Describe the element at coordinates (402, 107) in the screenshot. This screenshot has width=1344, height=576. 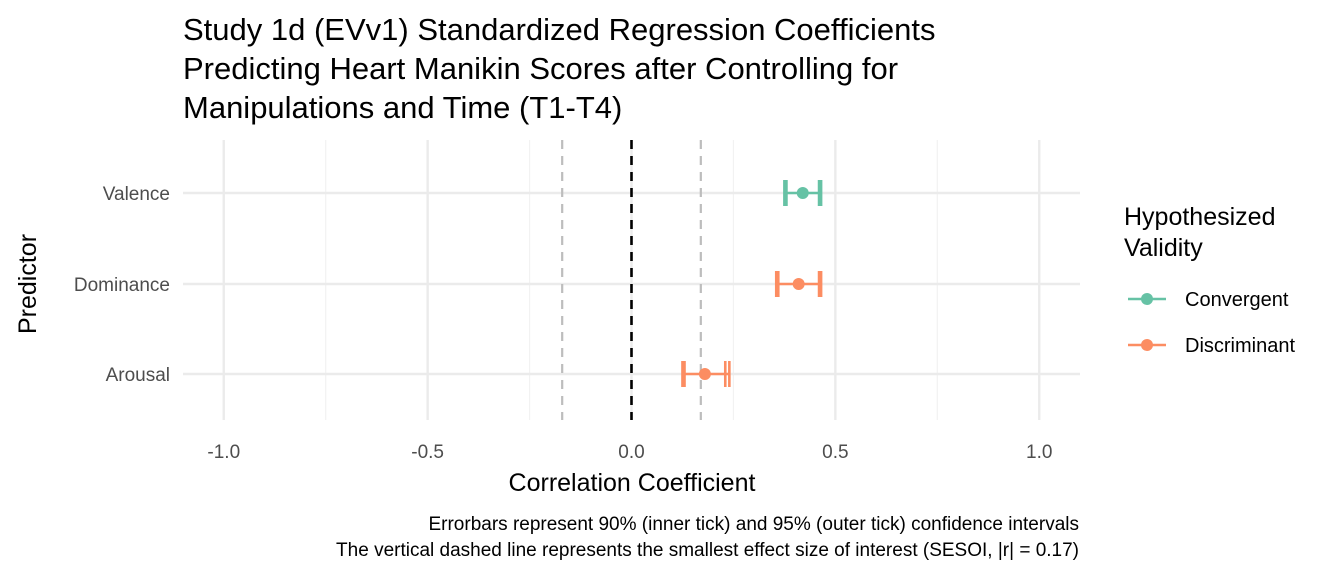
I see `chart-title-line-3: Manipulations and Time (T1-T4)` at that location.